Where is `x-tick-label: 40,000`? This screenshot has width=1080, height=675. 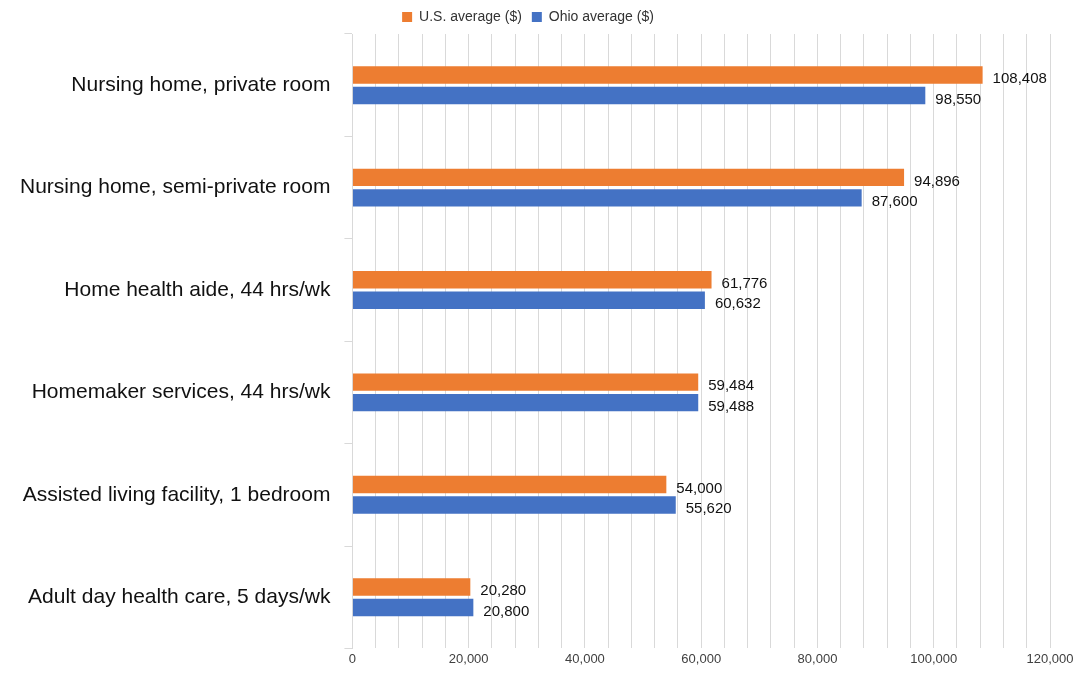
x-tick-label: 40,000 is located at coordinates (585, 658).